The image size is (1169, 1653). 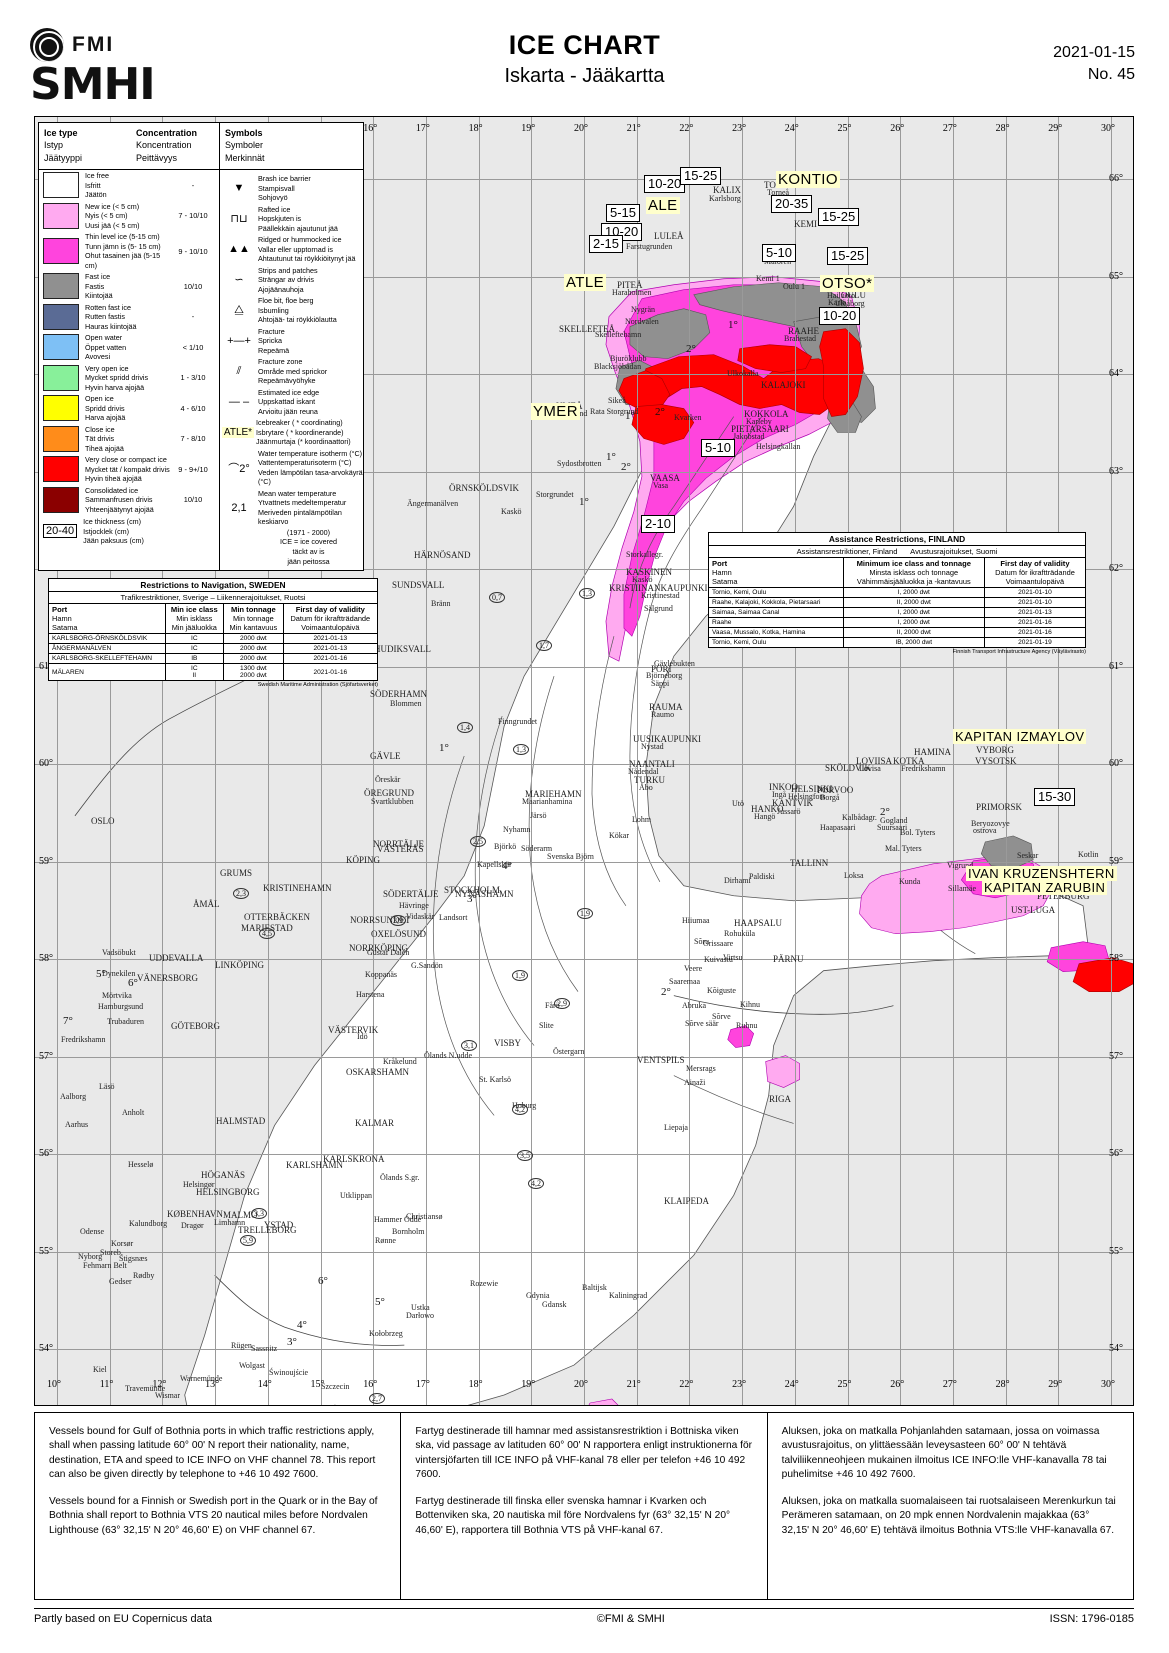 What do you see at coordinates (1028, 855) in the screenshot?
I see `map-place-label: Seskar` at bounding box center [1028, 855].